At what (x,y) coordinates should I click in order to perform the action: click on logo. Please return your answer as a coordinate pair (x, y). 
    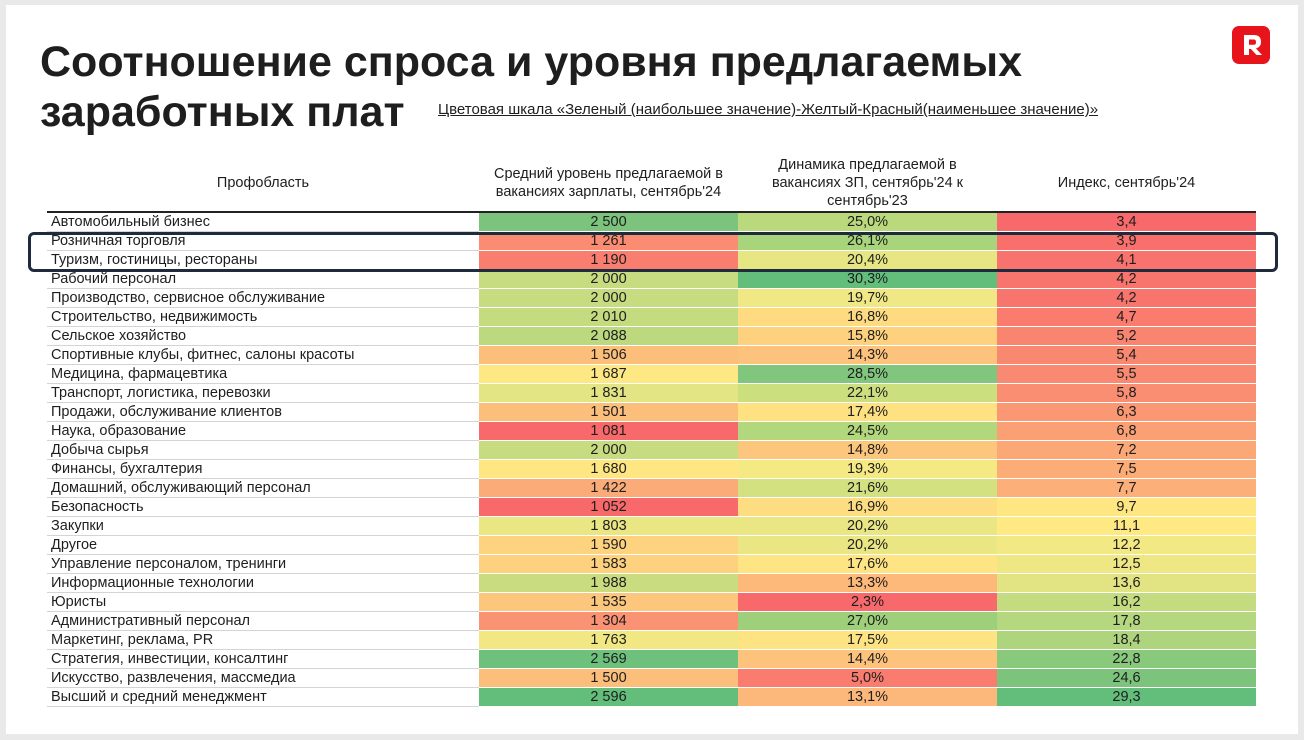
    Looking at the image, I should click on (1251, 45).